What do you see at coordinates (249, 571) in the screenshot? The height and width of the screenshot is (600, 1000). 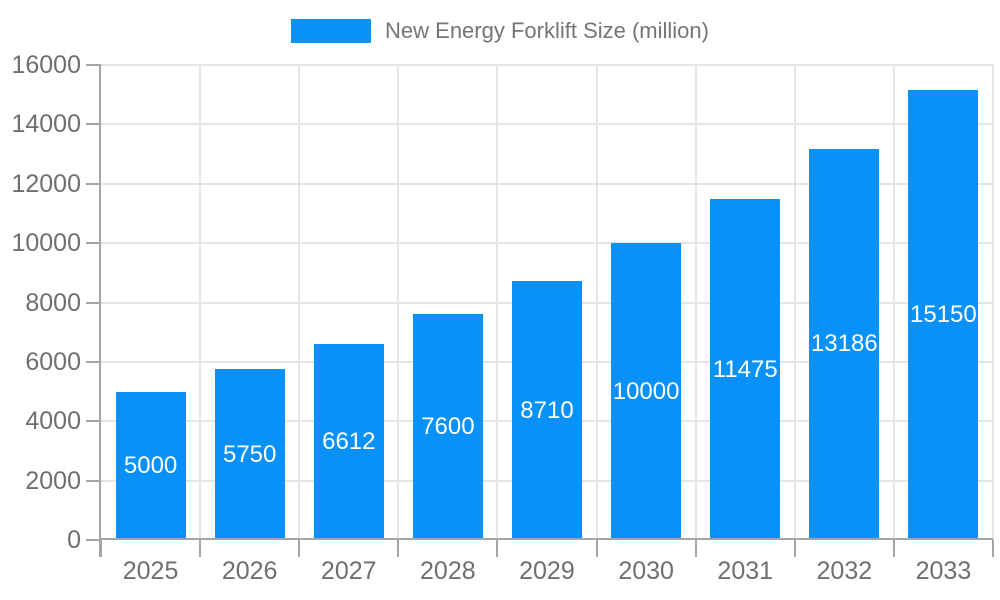 I see `x-axis-label: 2026` at bounding box center [249, 571].